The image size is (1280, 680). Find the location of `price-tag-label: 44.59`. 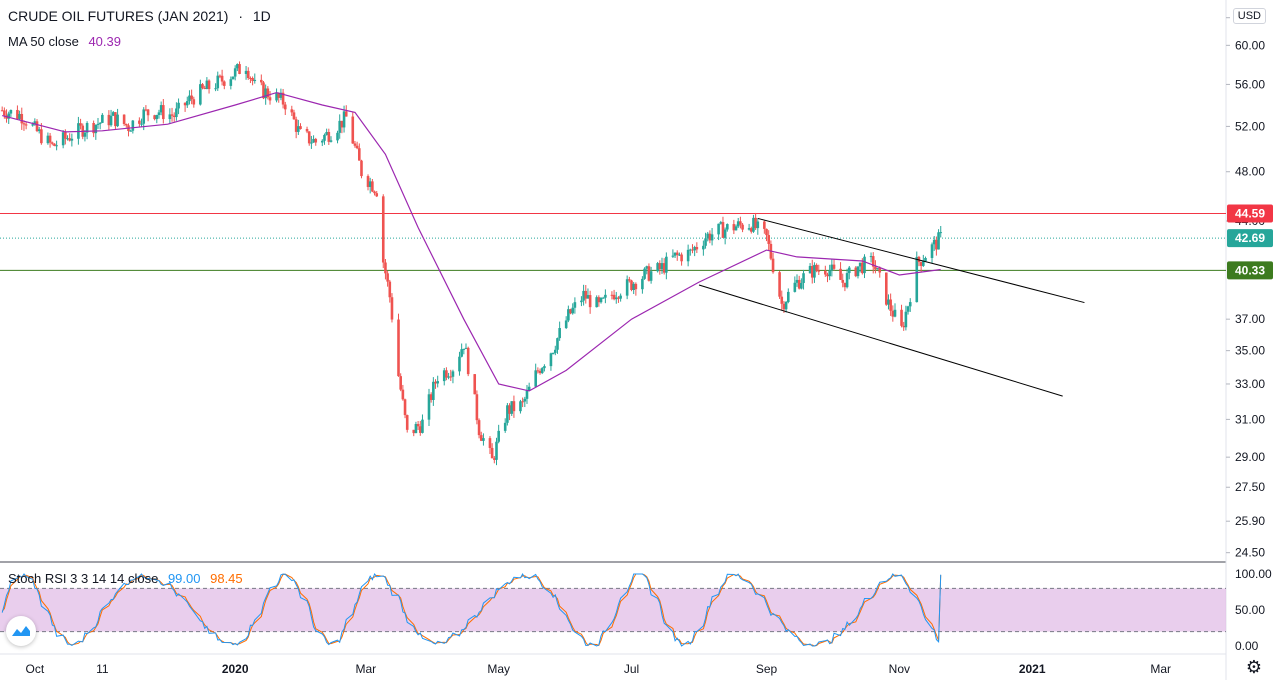

price-tag-label: 44.59 is located at coordinates (1250, 213).